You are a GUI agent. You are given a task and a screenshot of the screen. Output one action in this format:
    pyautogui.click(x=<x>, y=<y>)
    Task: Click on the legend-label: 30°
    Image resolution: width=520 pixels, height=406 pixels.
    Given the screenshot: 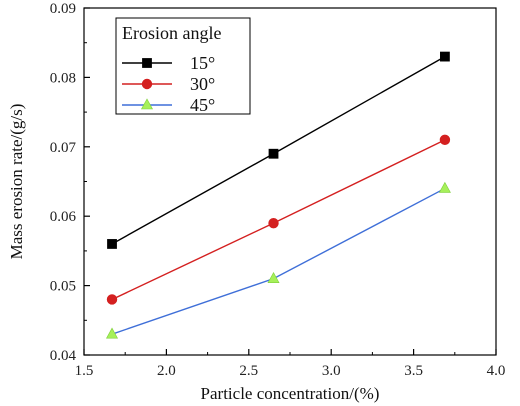 What is the action you would take?
    pyautogui.click(x=202, y=84)
    